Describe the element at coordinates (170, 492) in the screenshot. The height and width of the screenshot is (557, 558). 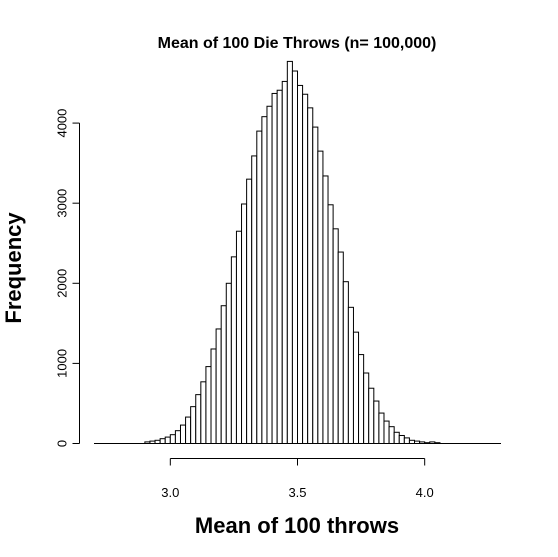
I see `x-tick-label: 3.0` at that location.